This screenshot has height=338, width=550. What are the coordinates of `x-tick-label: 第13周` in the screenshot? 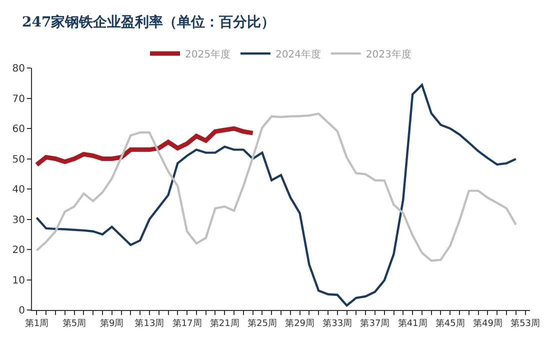 It's located at (149, 323).